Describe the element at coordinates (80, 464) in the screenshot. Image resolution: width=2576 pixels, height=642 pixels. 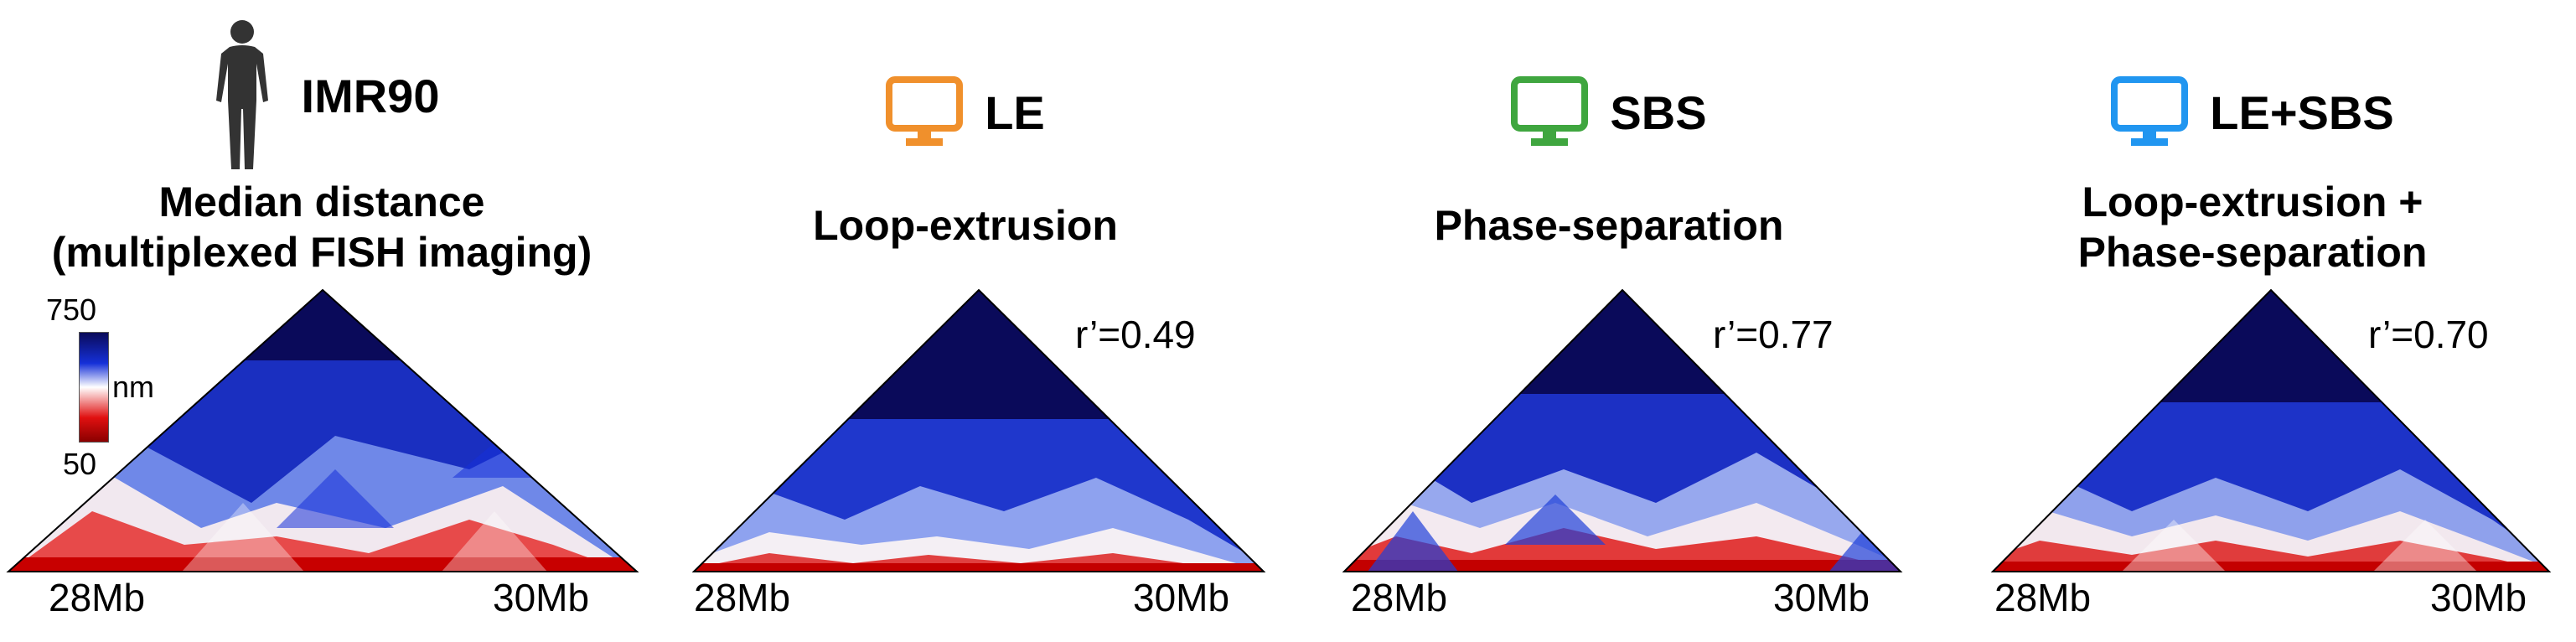
I see `colorbar-min-label: 50` at that location.